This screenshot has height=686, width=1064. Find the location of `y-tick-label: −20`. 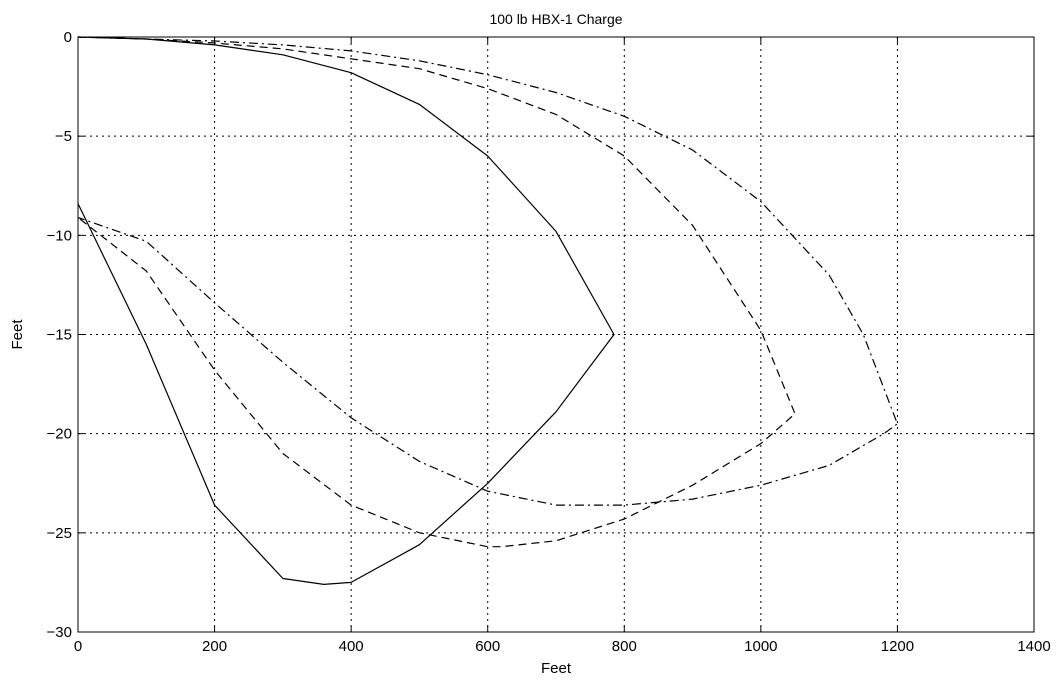

y-tick-label: −20 is located at coordinates (59, 434).